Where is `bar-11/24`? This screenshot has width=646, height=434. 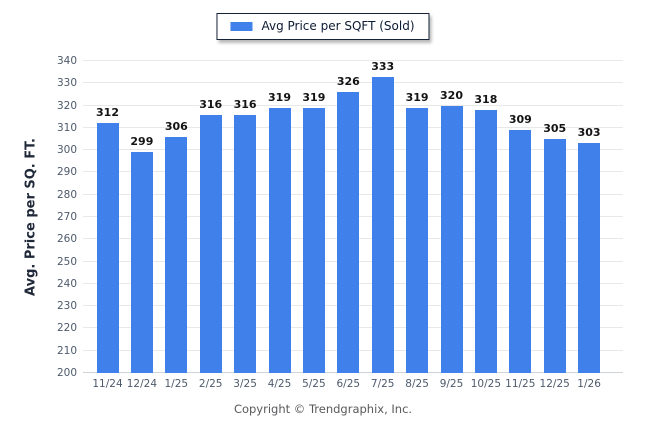 bar-11/24 is located at coordinates (107, 248).